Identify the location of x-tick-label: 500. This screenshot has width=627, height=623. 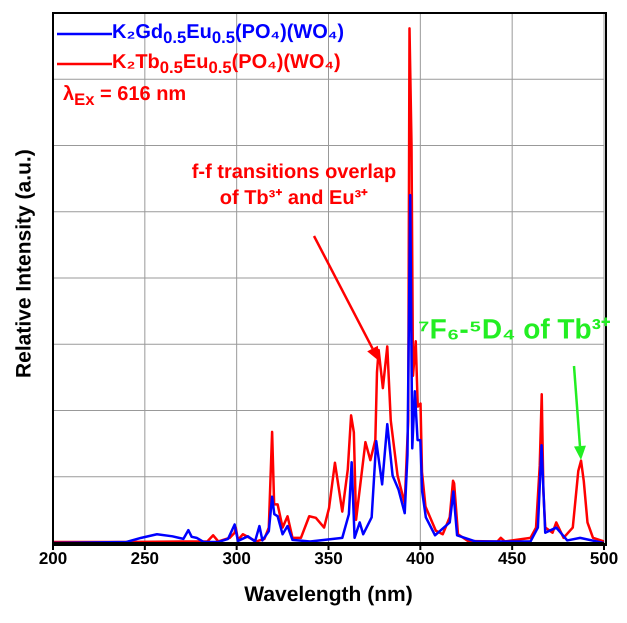
(604, 558).